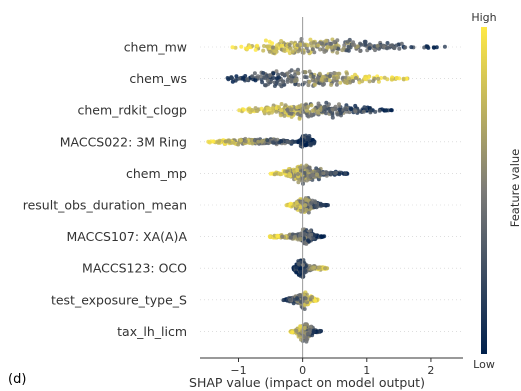 Image resolution: width=521 pixels, height=391 pixels. What do you see at coordinates (484, 190) in the screenshot?
I see `colorbar` at bounding box center [484, 190].